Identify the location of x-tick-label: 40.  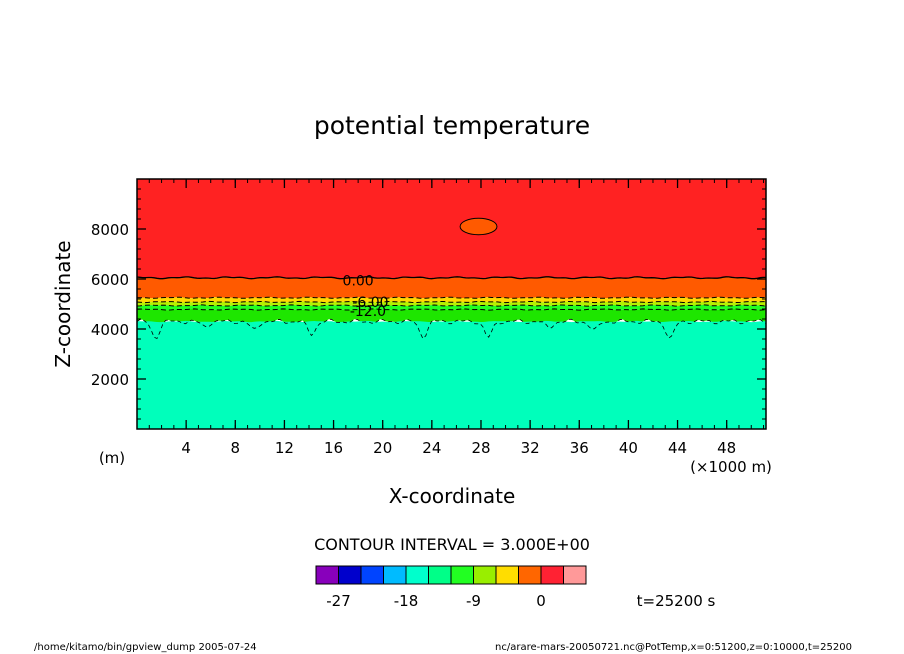
(628, 448).